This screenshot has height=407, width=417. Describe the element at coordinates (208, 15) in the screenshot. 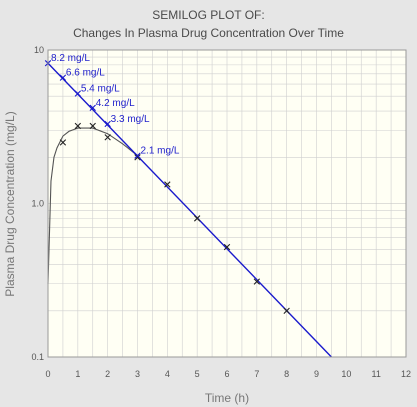

I see `chart-title: SEMILOG PLOT OF:` at that location.